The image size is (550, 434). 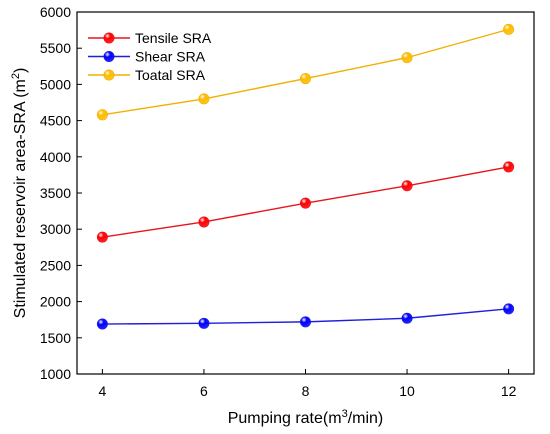 What do you see at coordinates (102, 391) in the screenshot?
I see `x-tick-label: 4` at bounding box center [102, 391].